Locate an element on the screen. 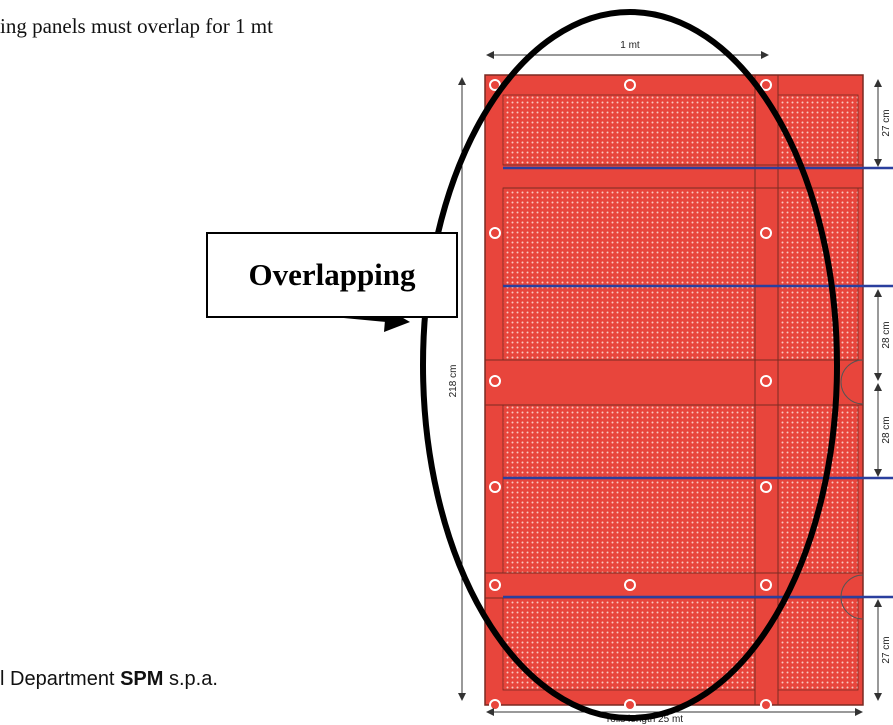 The width and height of the screenshot is (893, 725). right-segment-2-label: 28 cm is located at coordinates (886, 334).